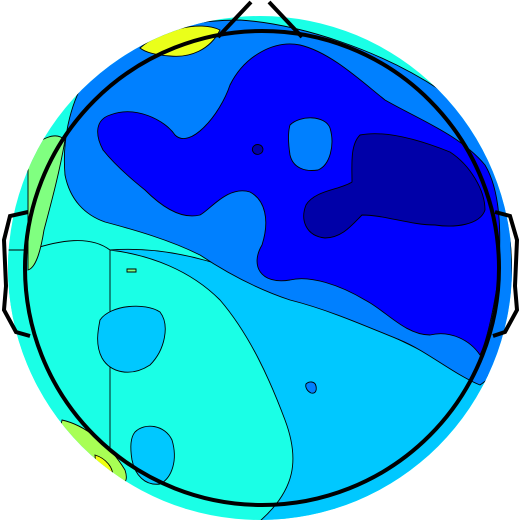  Describe the element at coordinates (311, 387) in the screenshot. I see `small-contour-posterior` at that location.